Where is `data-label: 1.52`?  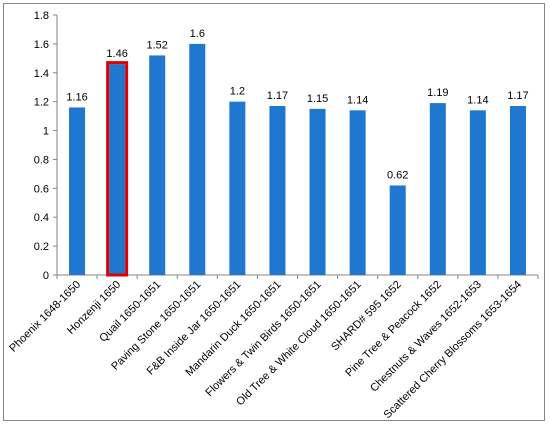 data-label: 1.52 is located at coordinates (156, 45).